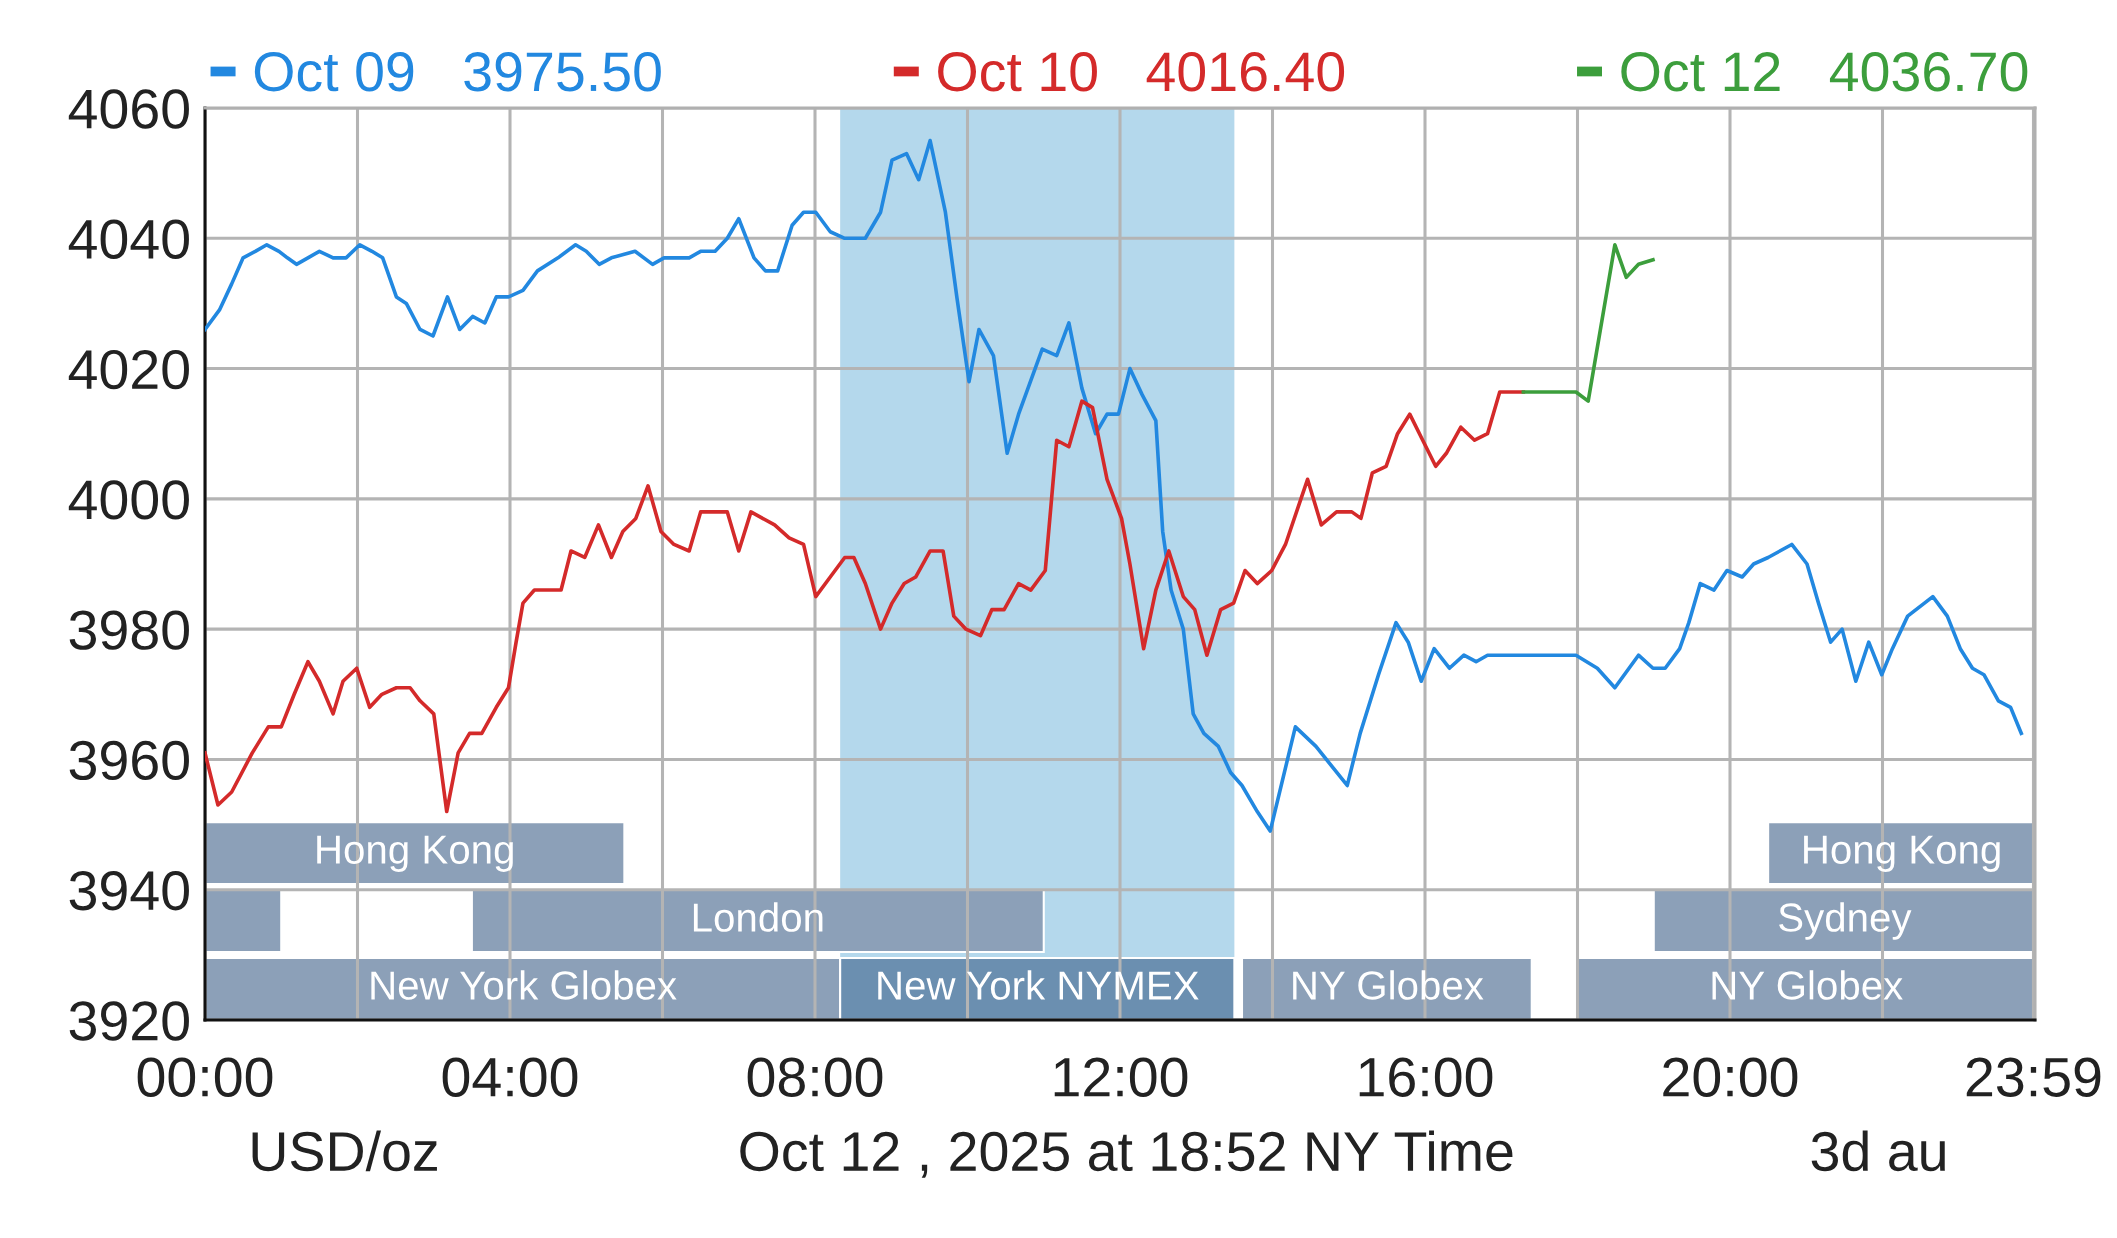 The image size is (2117, 1238). What do you see at coordinates (758, 917) in the screenshot?
I see `band-label: London` at bounding box center [758, 917].